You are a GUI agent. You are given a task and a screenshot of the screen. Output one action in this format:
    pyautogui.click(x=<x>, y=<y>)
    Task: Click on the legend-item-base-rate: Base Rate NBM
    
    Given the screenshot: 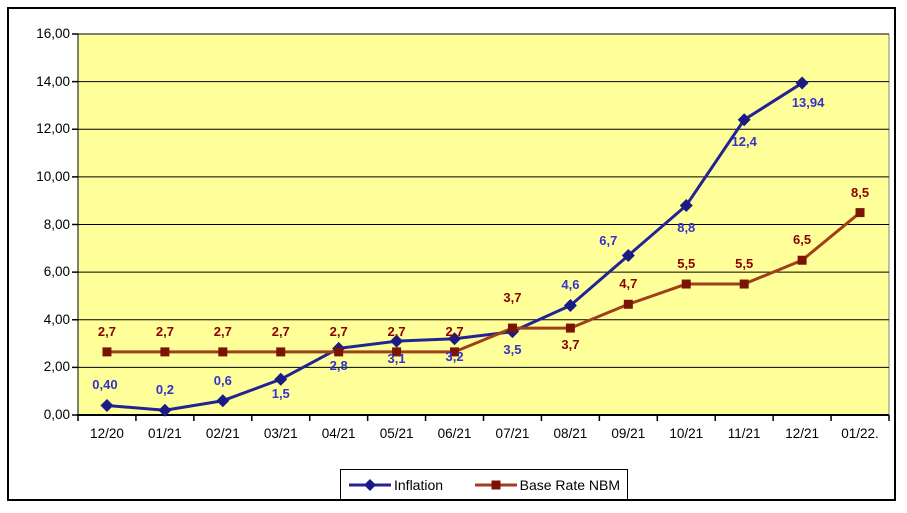 What is the action you would take?
    pyautogui.click(x=547, y=485)
    